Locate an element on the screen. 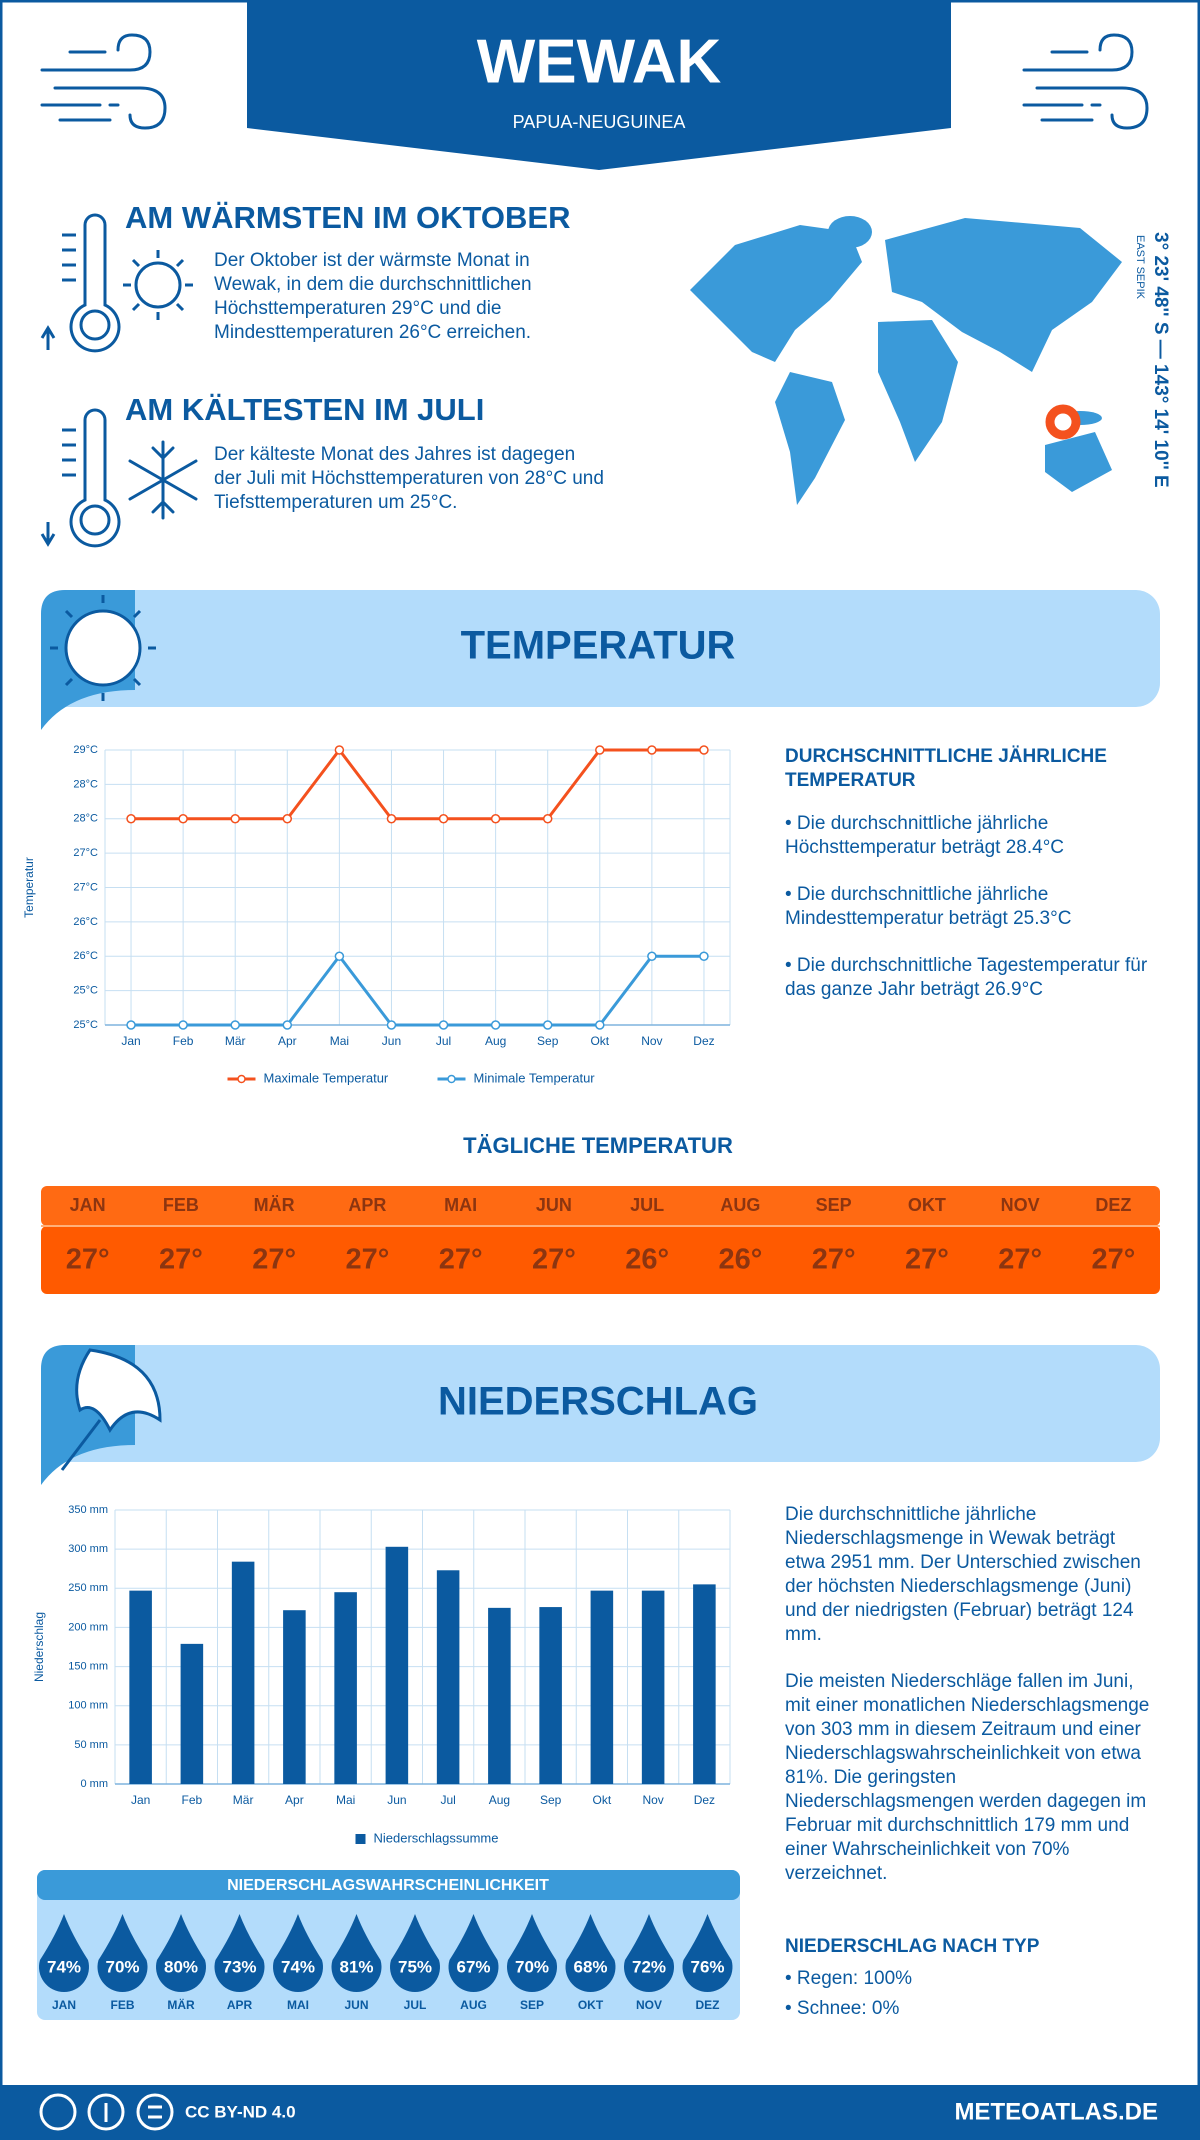  probability-box is located at coordinates (388, 1945).